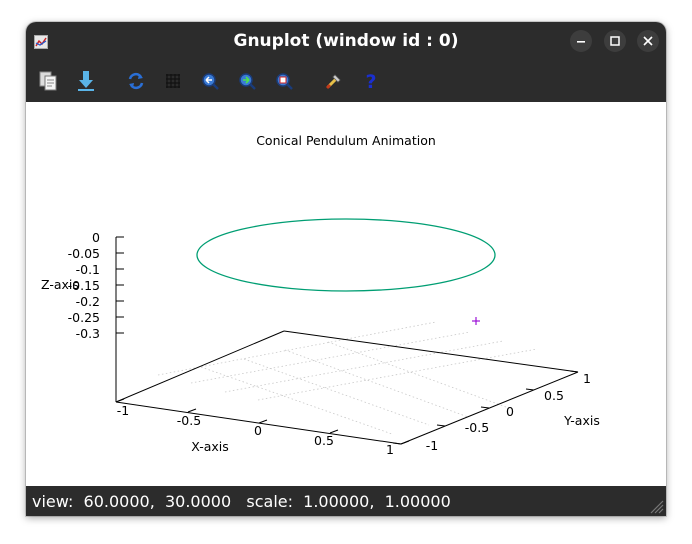  I want to click on z-tick-label: 0, so click(96, 237).